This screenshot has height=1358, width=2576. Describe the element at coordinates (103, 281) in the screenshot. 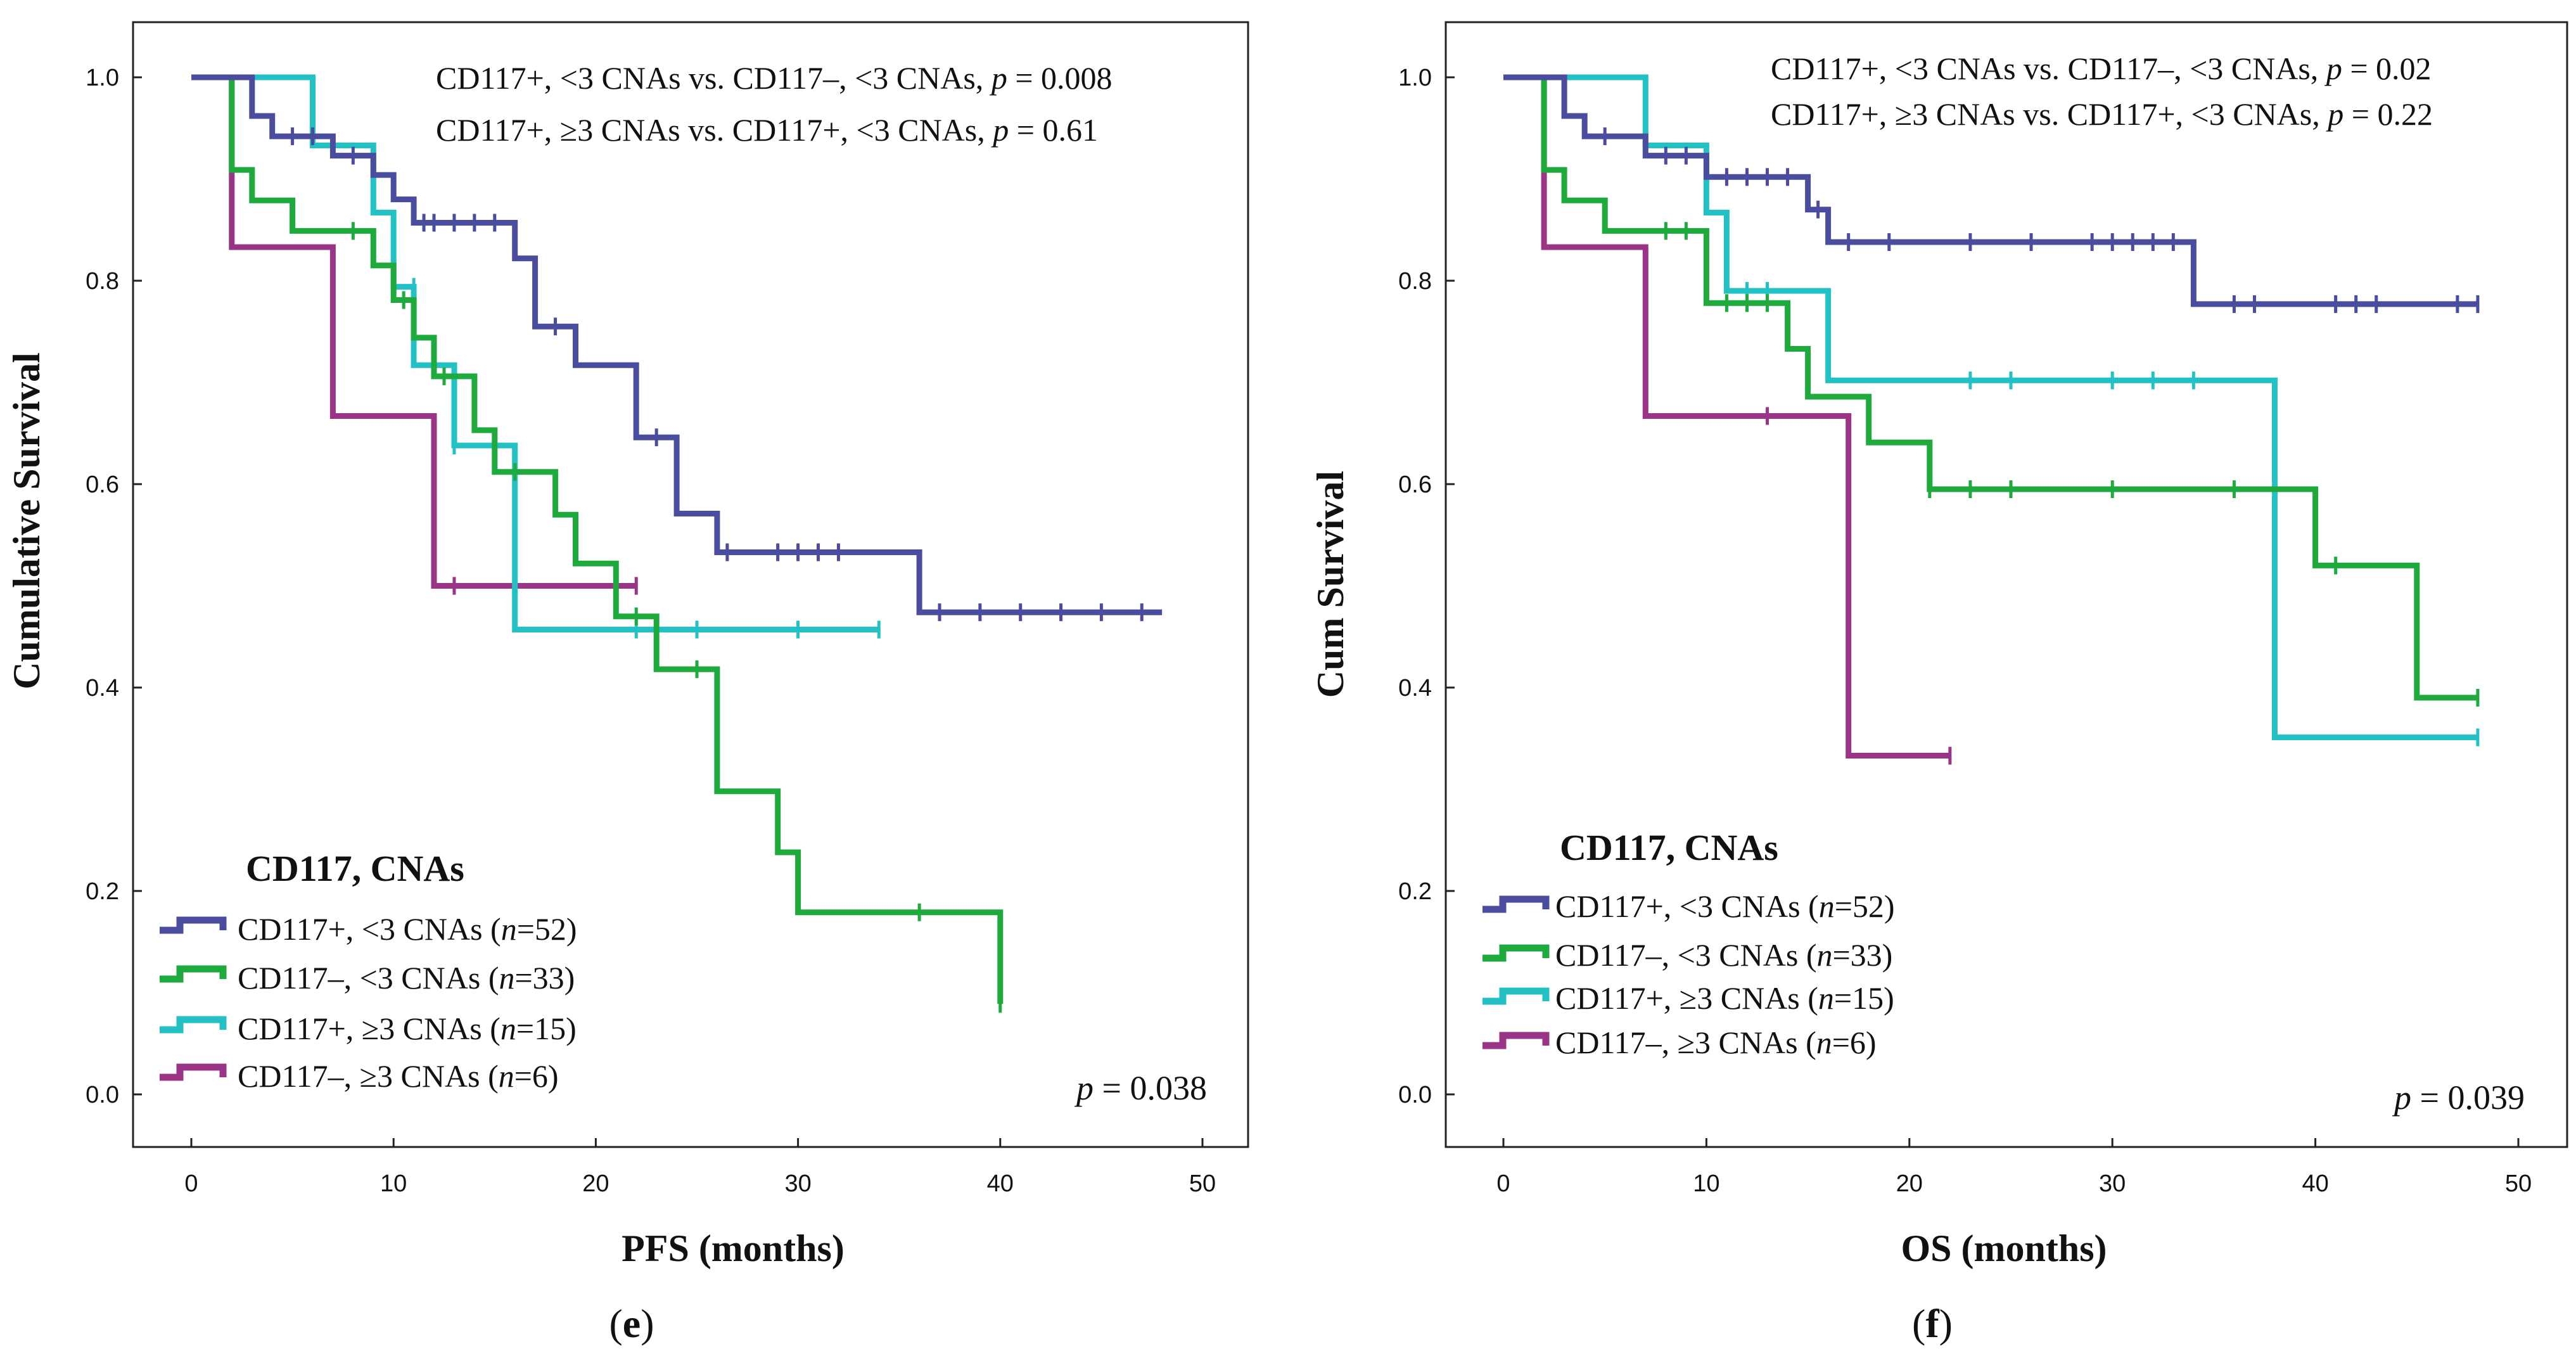

I see `panel-e-y-tick-label: 0.8` at that location.